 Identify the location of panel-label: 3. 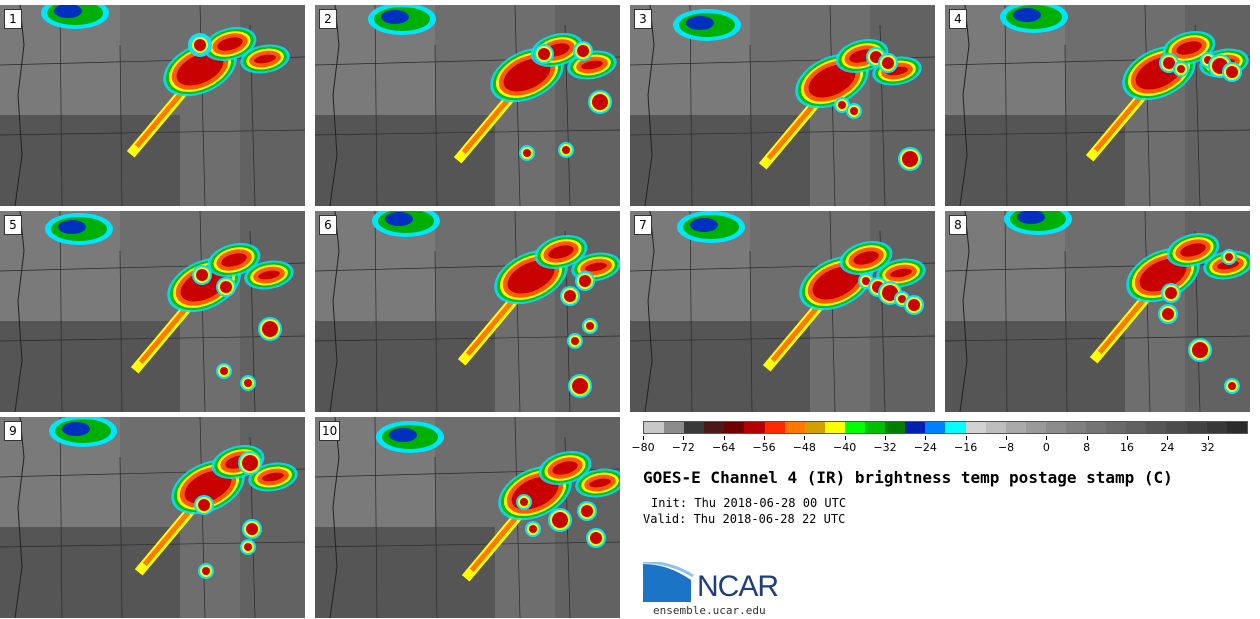
(643, 19).